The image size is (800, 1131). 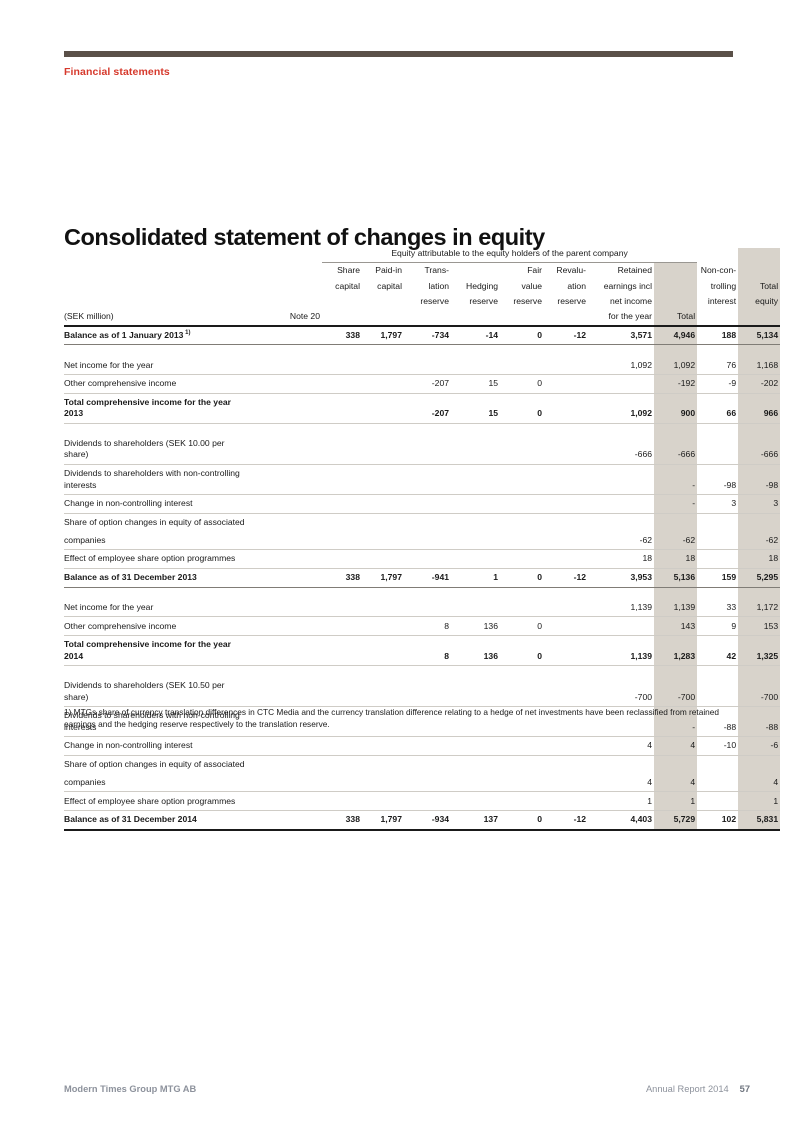 What do you see at coordinates (117, 72) in the screenshot?
I see `section-label: Financial statements` at bounding box center [117, 72].